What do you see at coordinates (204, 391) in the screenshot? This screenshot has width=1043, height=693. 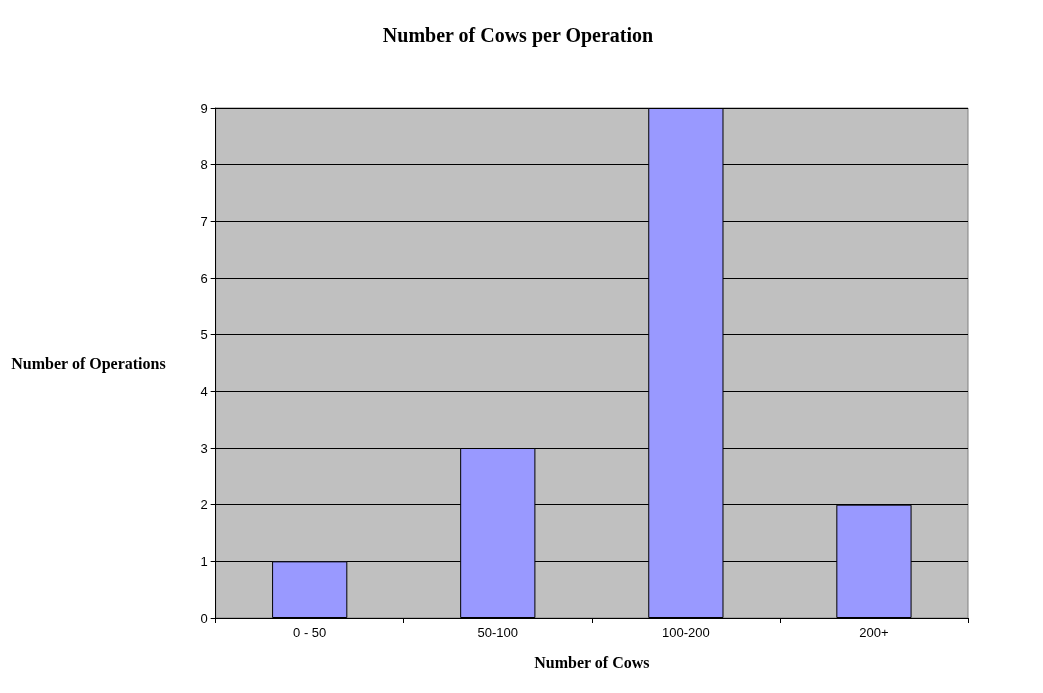 I see `y-tick-label: 4` at bounding box center [204, 391].